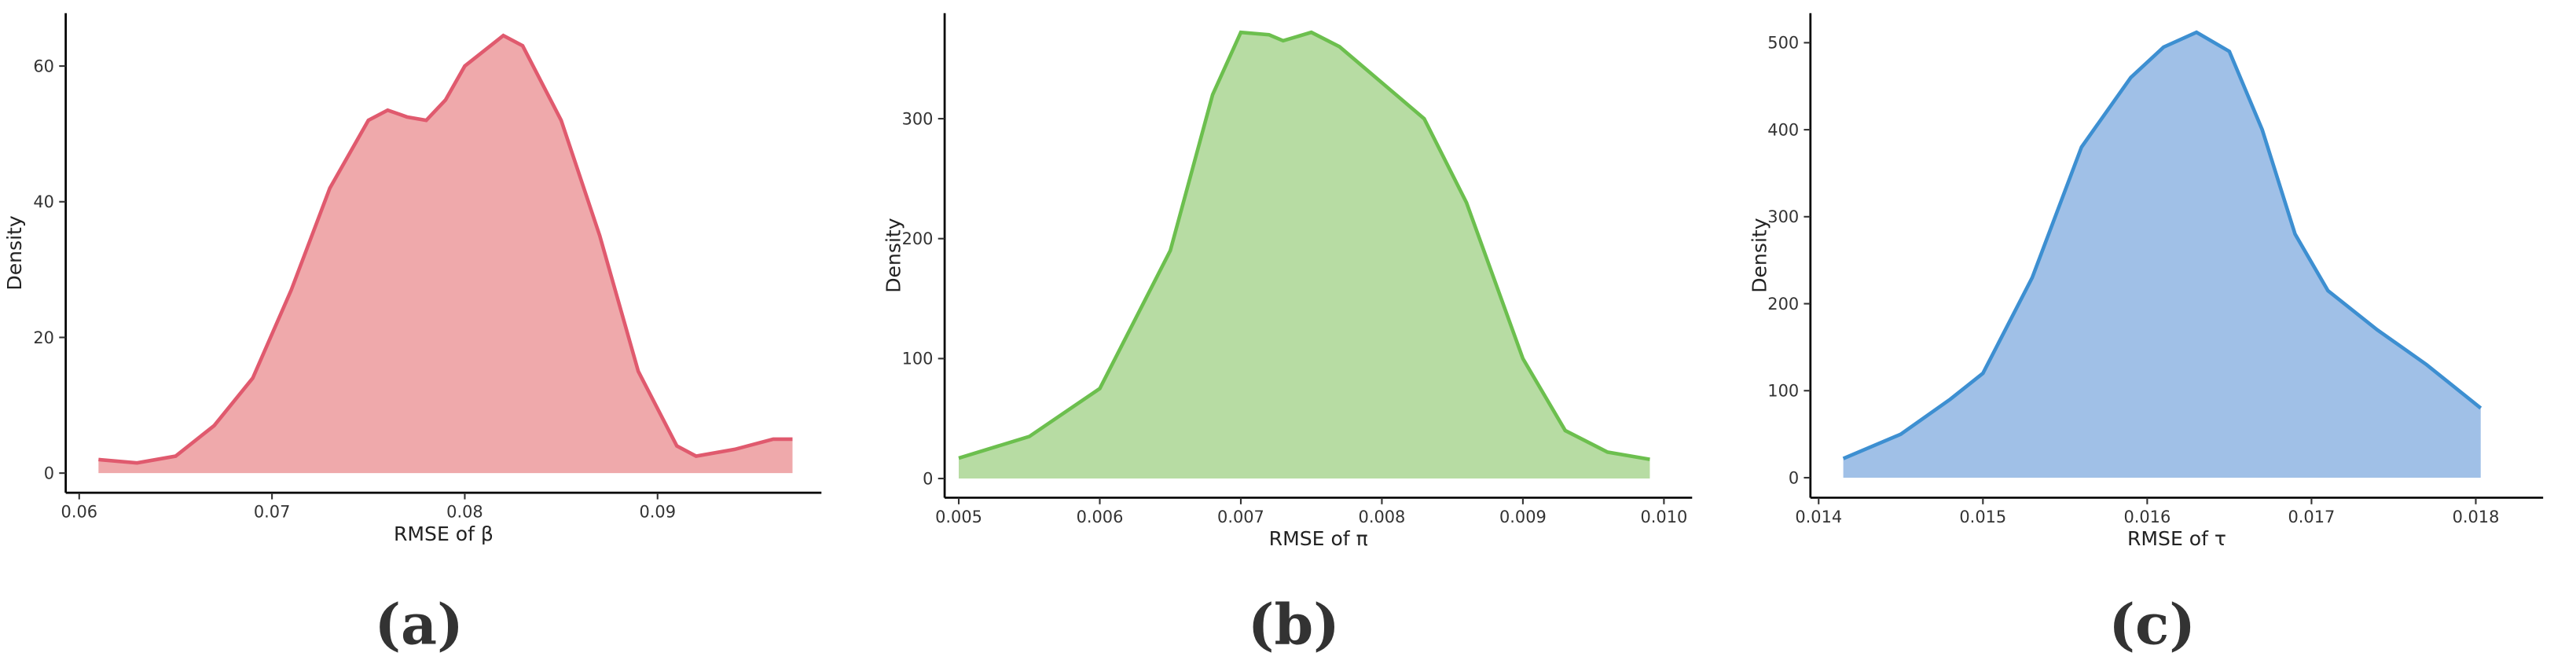 This screenshot has width=2576, height=671. What do you see at coordinates (444, 533) in the screenshot?
I see `x-axis-title: RMSE of β` at bounding box center [444, 533].